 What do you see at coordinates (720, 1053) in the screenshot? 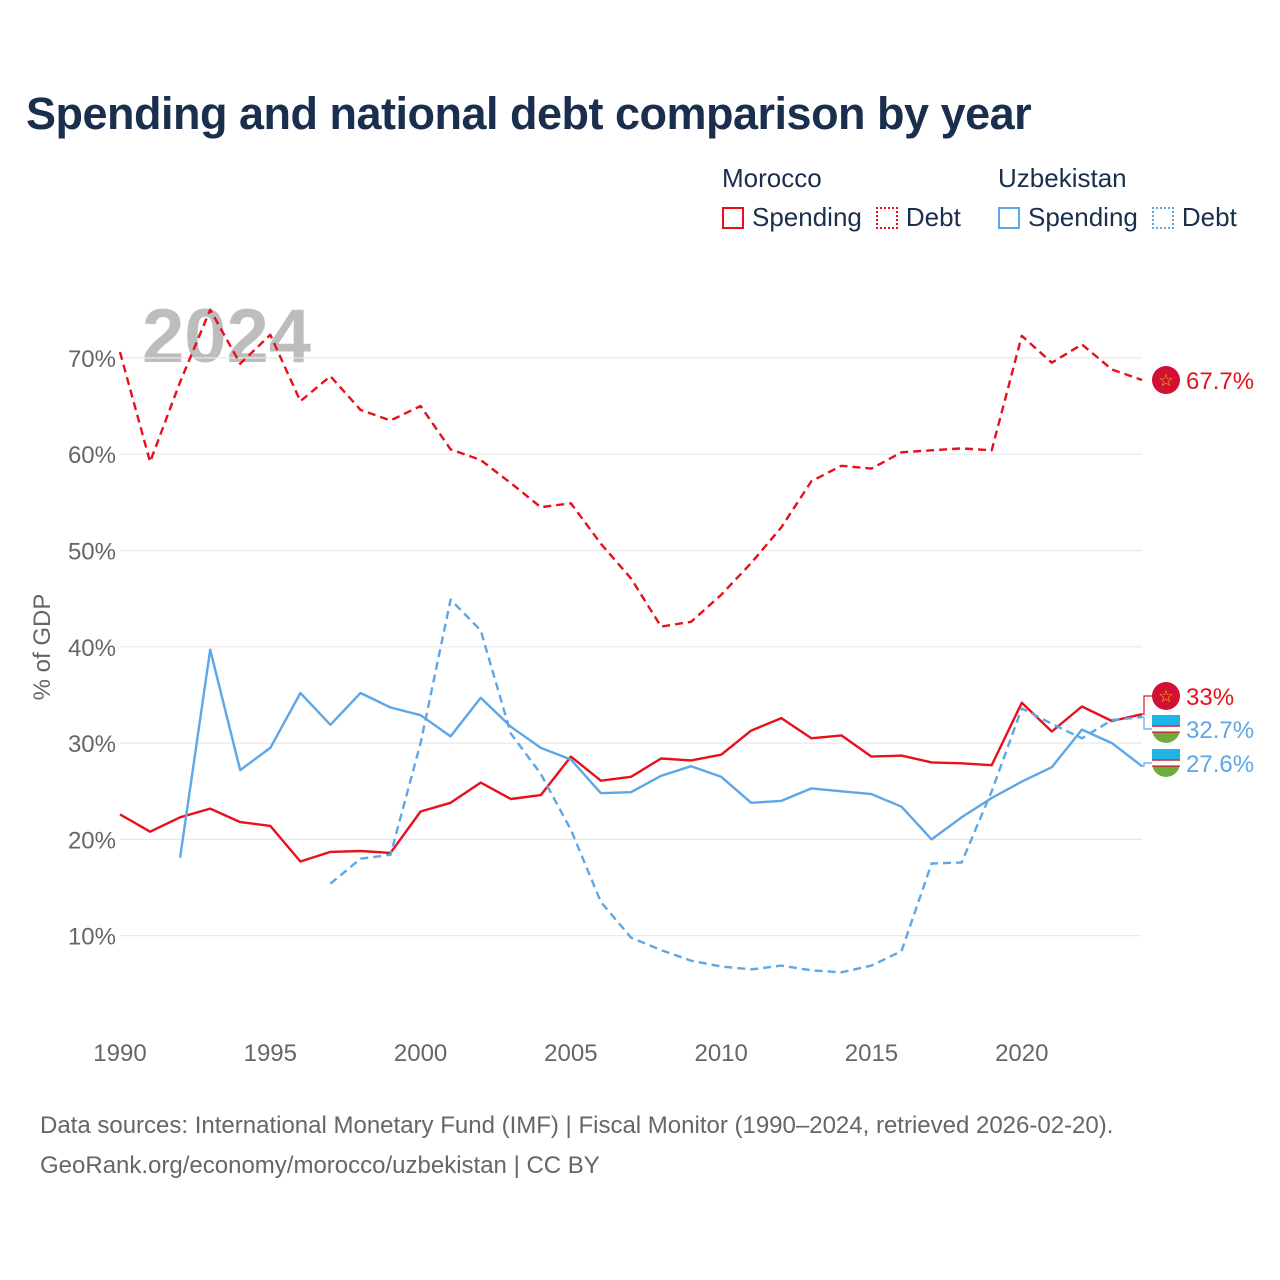
I see `x-tick-label: 2010` at bounding box center [720, 1053].